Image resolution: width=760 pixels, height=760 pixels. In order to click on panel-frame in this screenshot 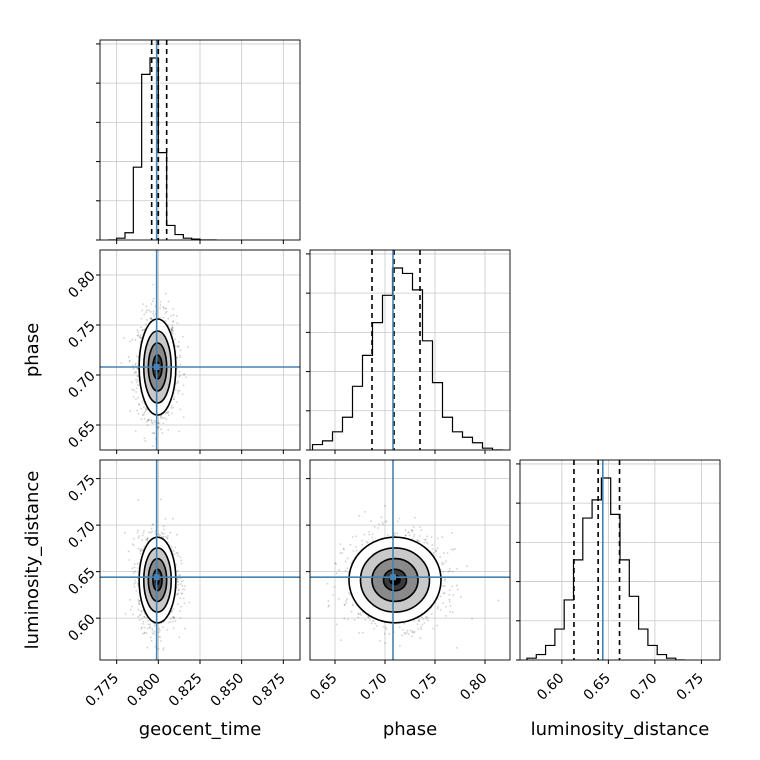, I will do `click(410, 350)`.